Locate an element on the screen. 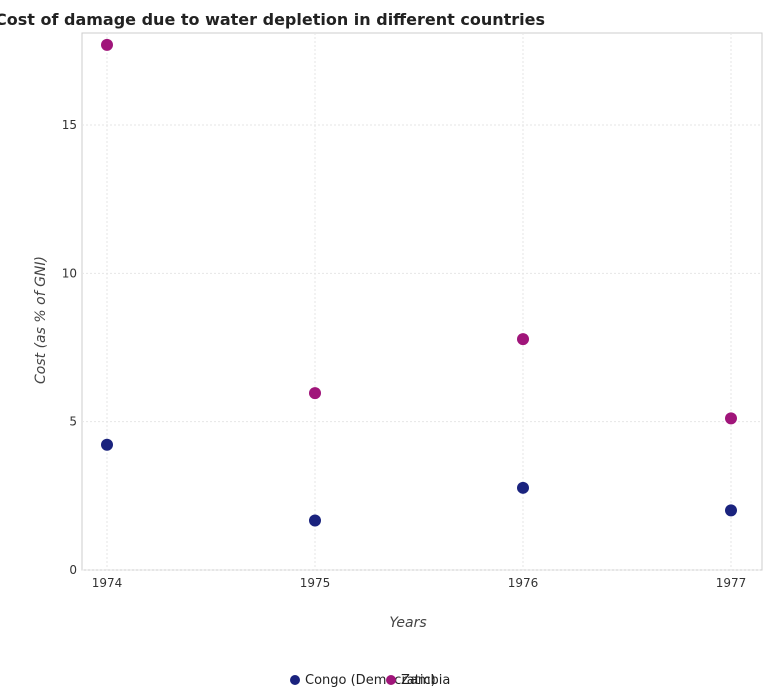  point-series-1-1974 is located at coordinates (107, 44).